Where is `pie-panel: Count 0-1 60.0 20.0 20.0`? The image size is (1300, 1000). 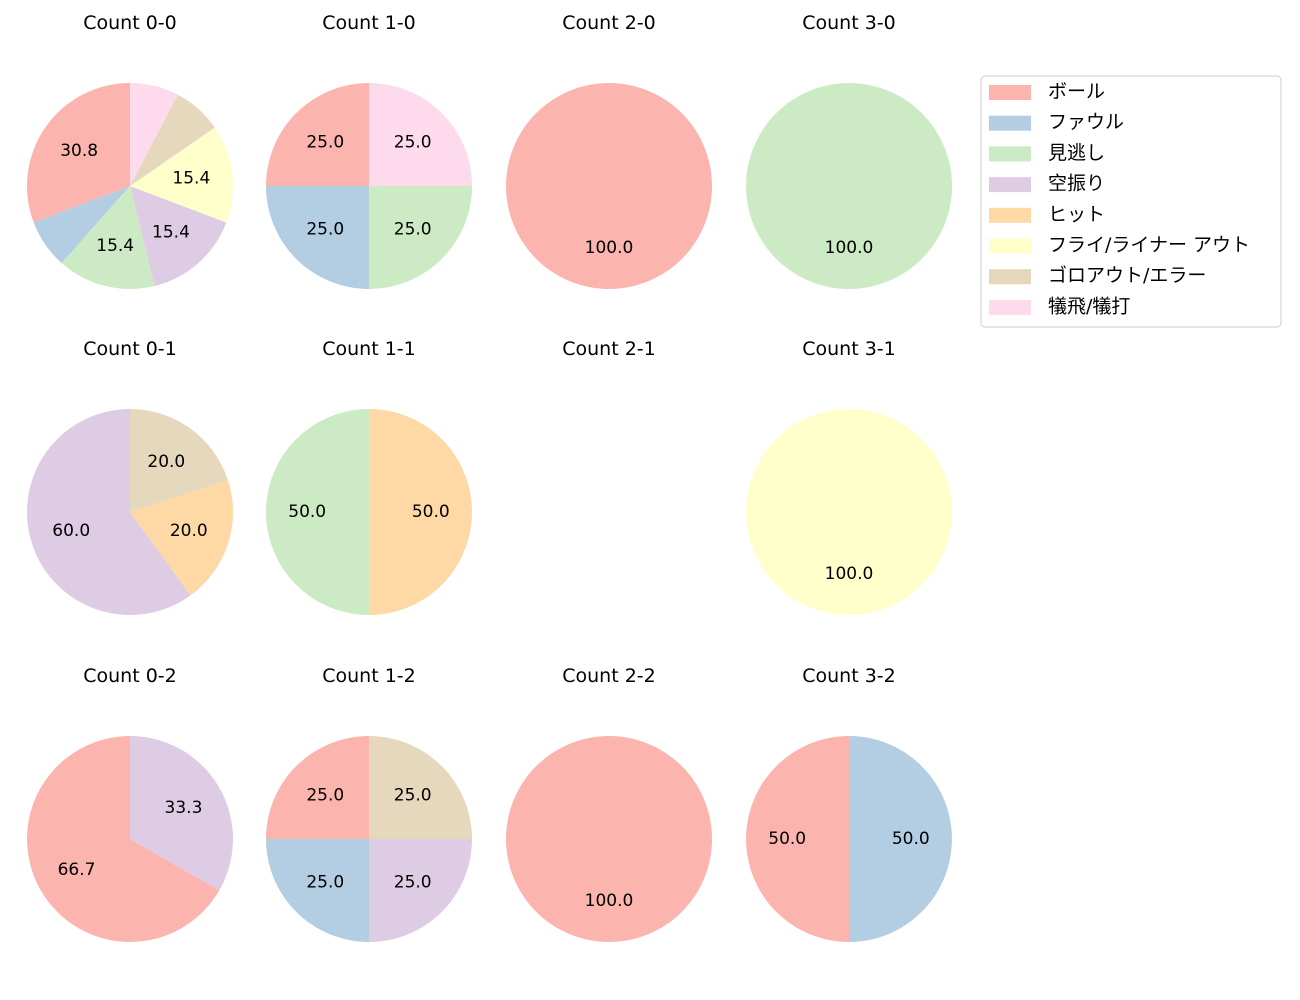 pie-panel: Count 0-1 60.0 20.0 20.0 is located at coordinates (130, 476).